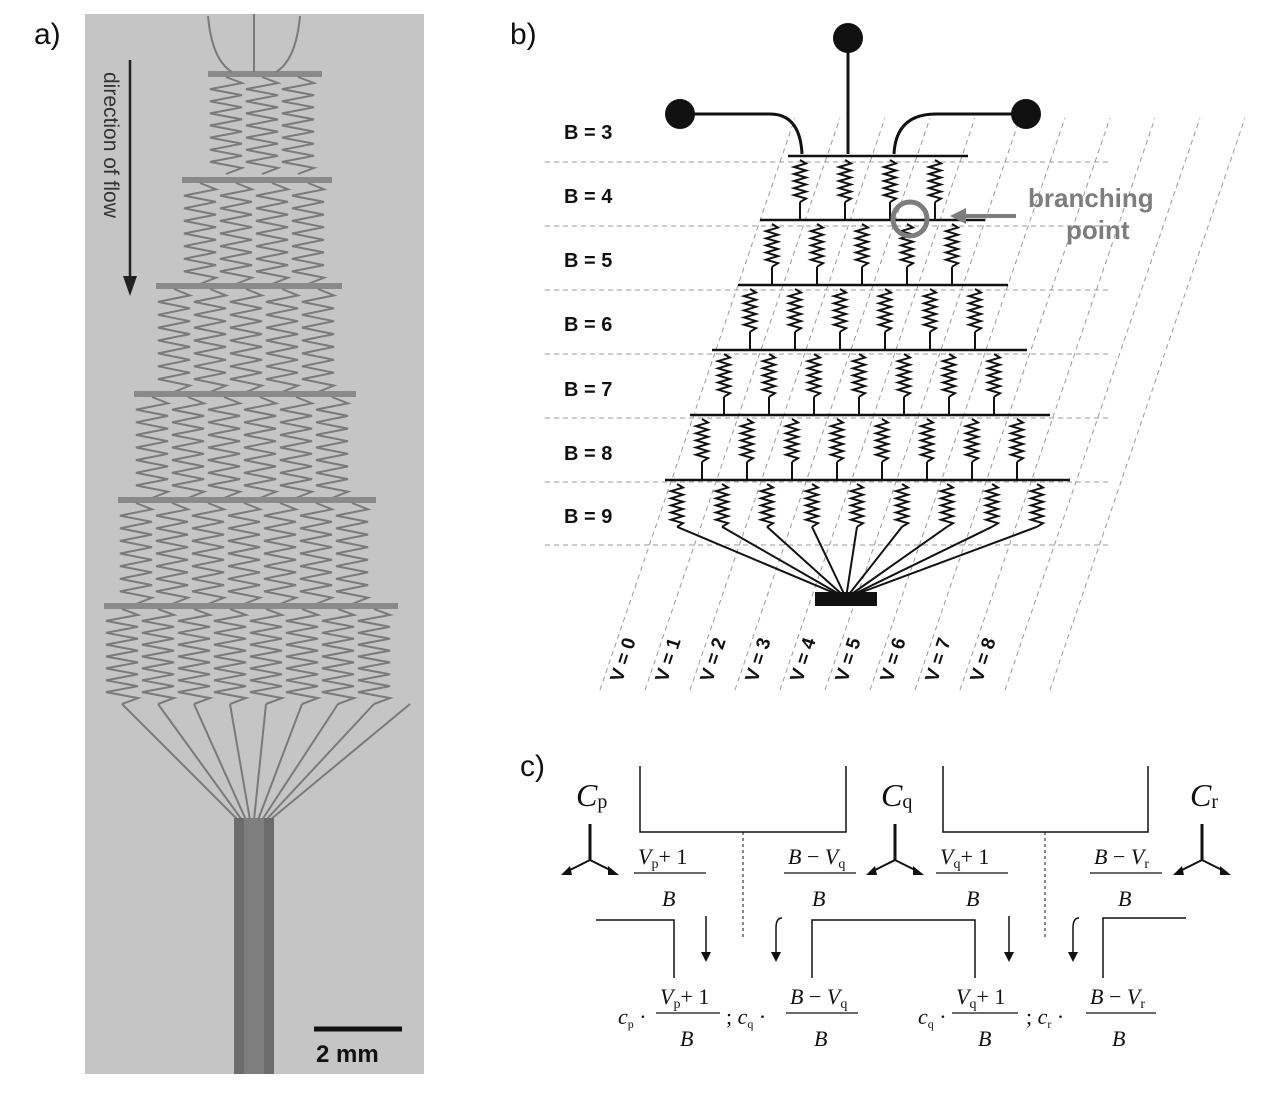  What do you see at coordinates (662, 858) in the screenshot?
I see `svg-text: Vp+ 1` at bounding box center [662, 858].